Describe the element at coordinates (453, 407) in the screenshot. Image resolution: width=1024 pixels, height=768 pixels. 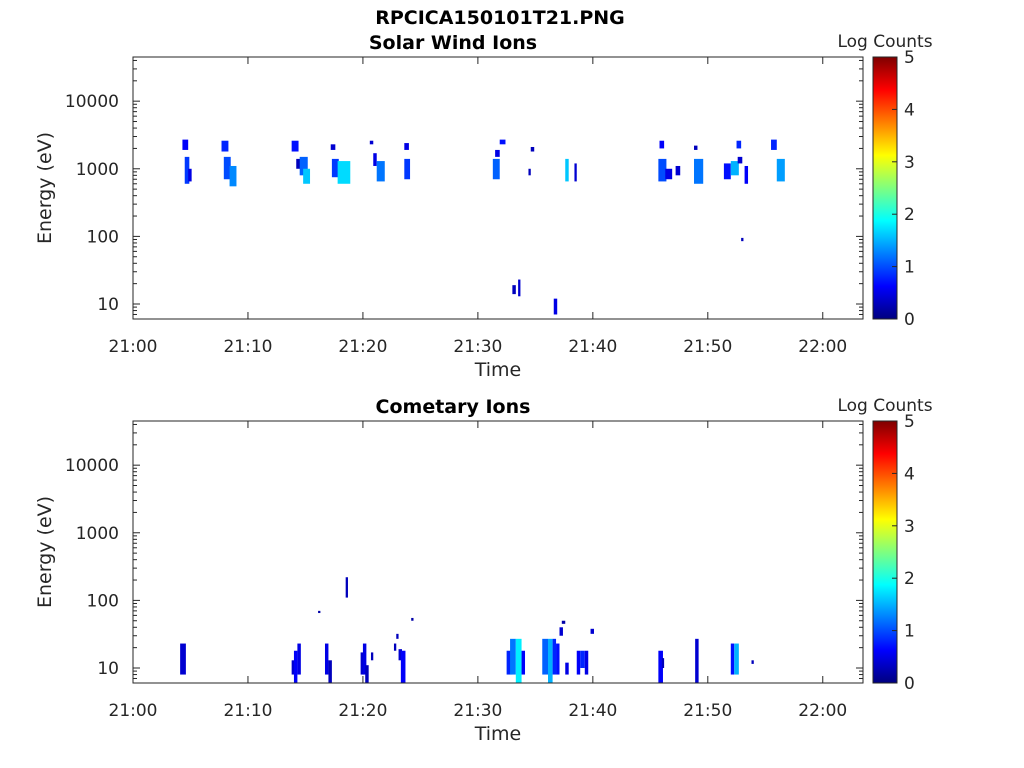
I see `panel-title: Cometary Ions` at that location.